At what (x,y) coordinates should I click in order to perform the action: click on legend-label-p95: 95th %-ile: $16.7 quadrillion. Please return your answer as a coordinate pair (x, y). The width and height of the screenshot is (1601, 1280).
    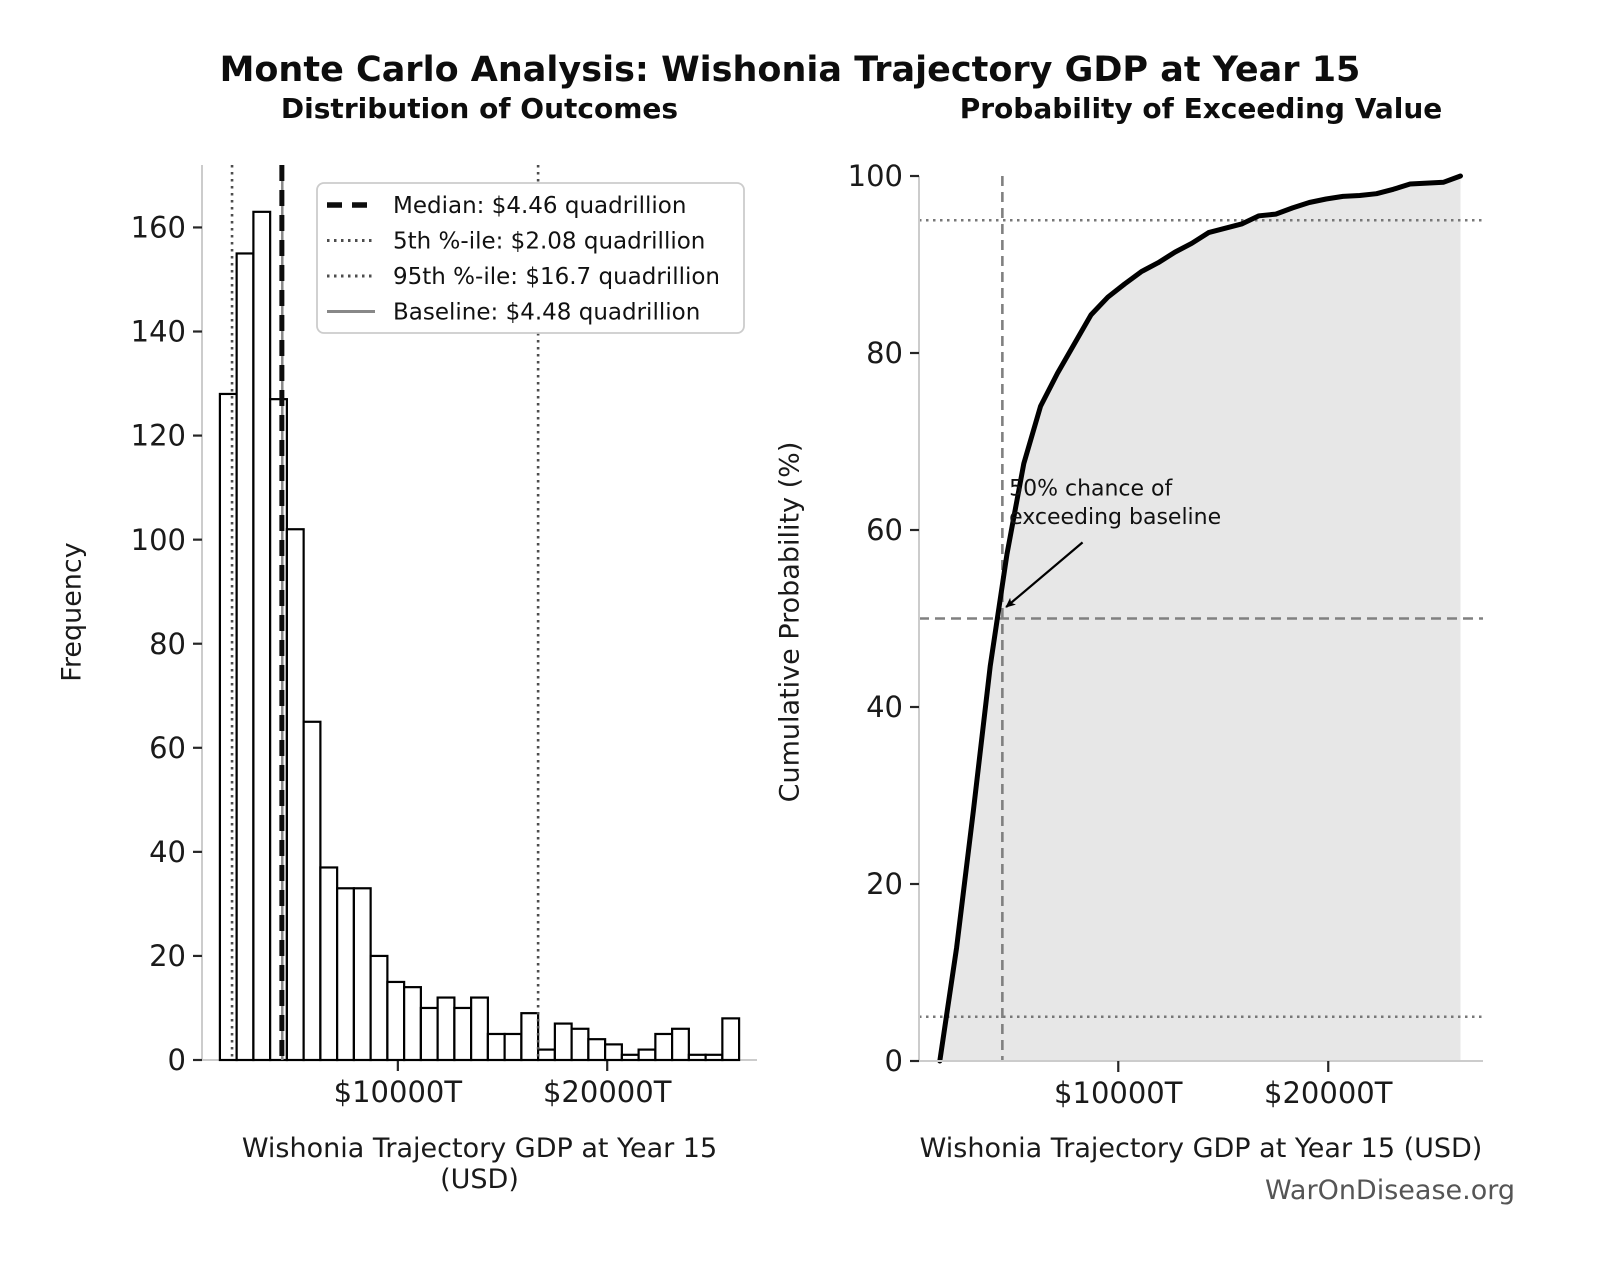
    Looking at the image, I should click on (556, 277).